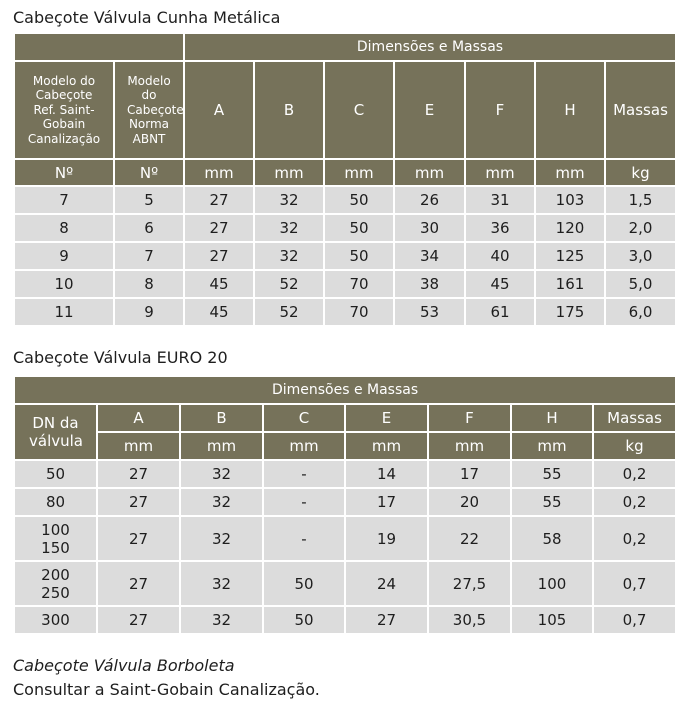 Image resolution: width=687 pixels, height=705 pixels. What do you see at coordinates (500, 228) in the screenshot?
I see `table-cell: 36` at bounding box center [500, 228].